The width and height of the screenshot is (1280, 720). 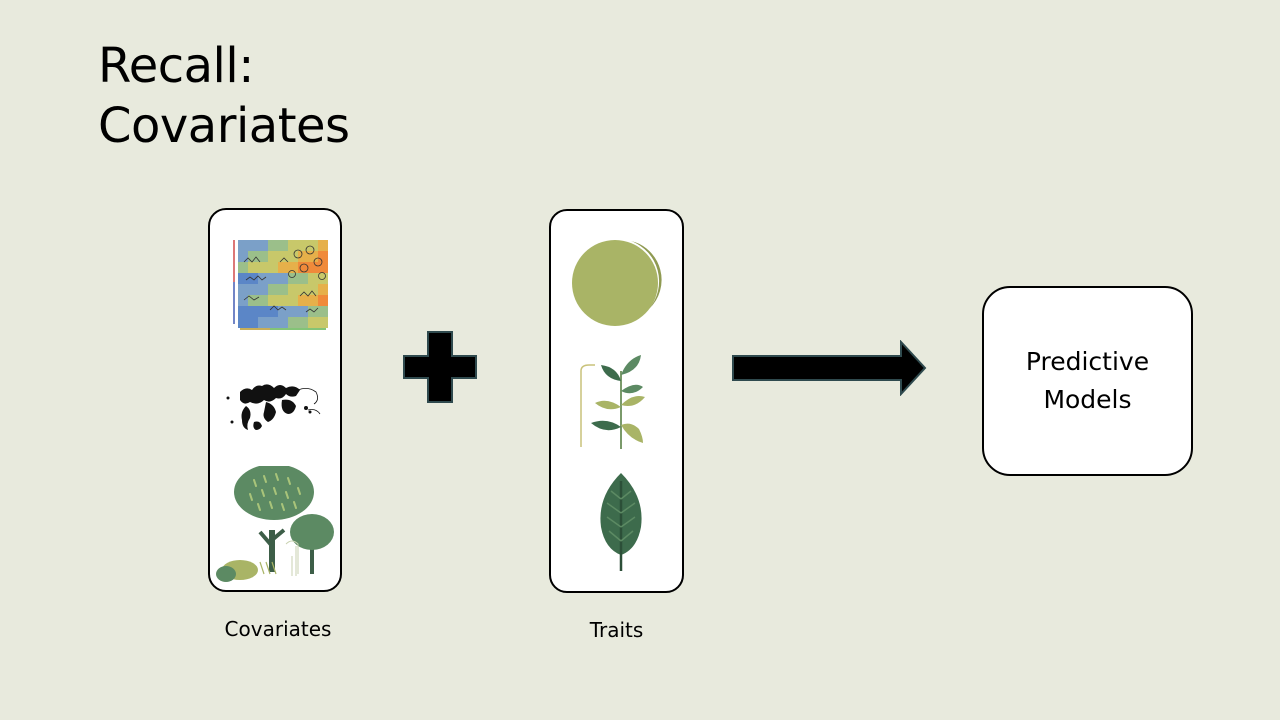 What do you see at coordinates (440, 367) in the screenshot?
I see `plus-icon` at bounding box center [440, 367].